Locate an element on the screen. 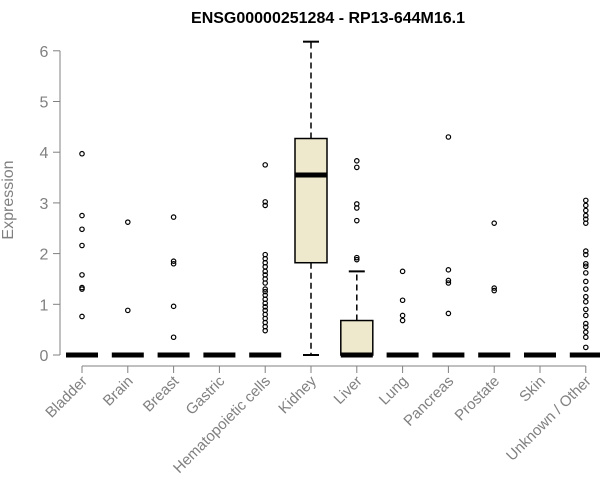 This screenshot has width=600, height=500. y-axis-label: Expression is located at coordinates (8, 199).